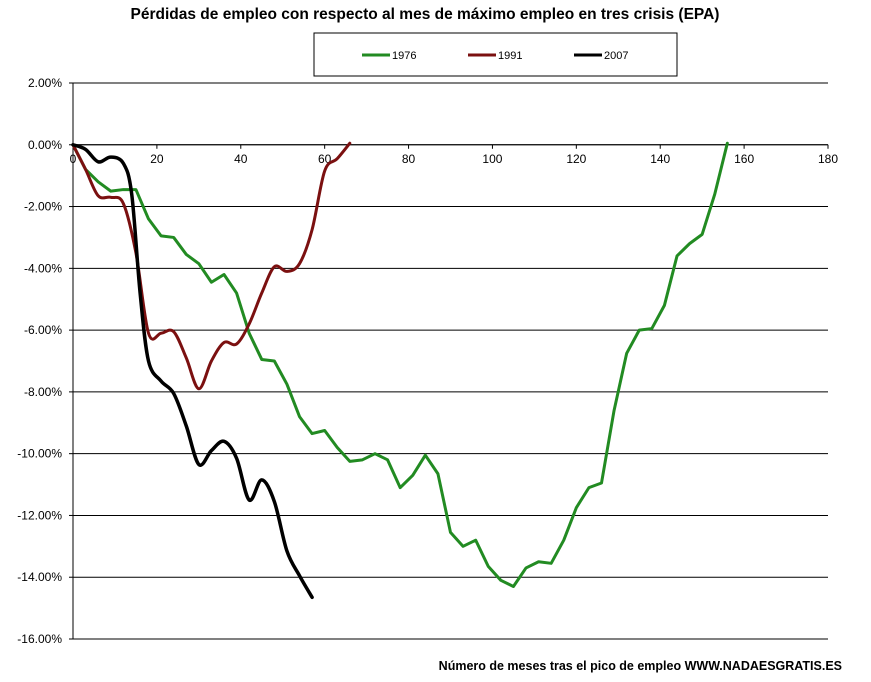  I want to click on y-tick-label: 2.00%, so click(45, 83).